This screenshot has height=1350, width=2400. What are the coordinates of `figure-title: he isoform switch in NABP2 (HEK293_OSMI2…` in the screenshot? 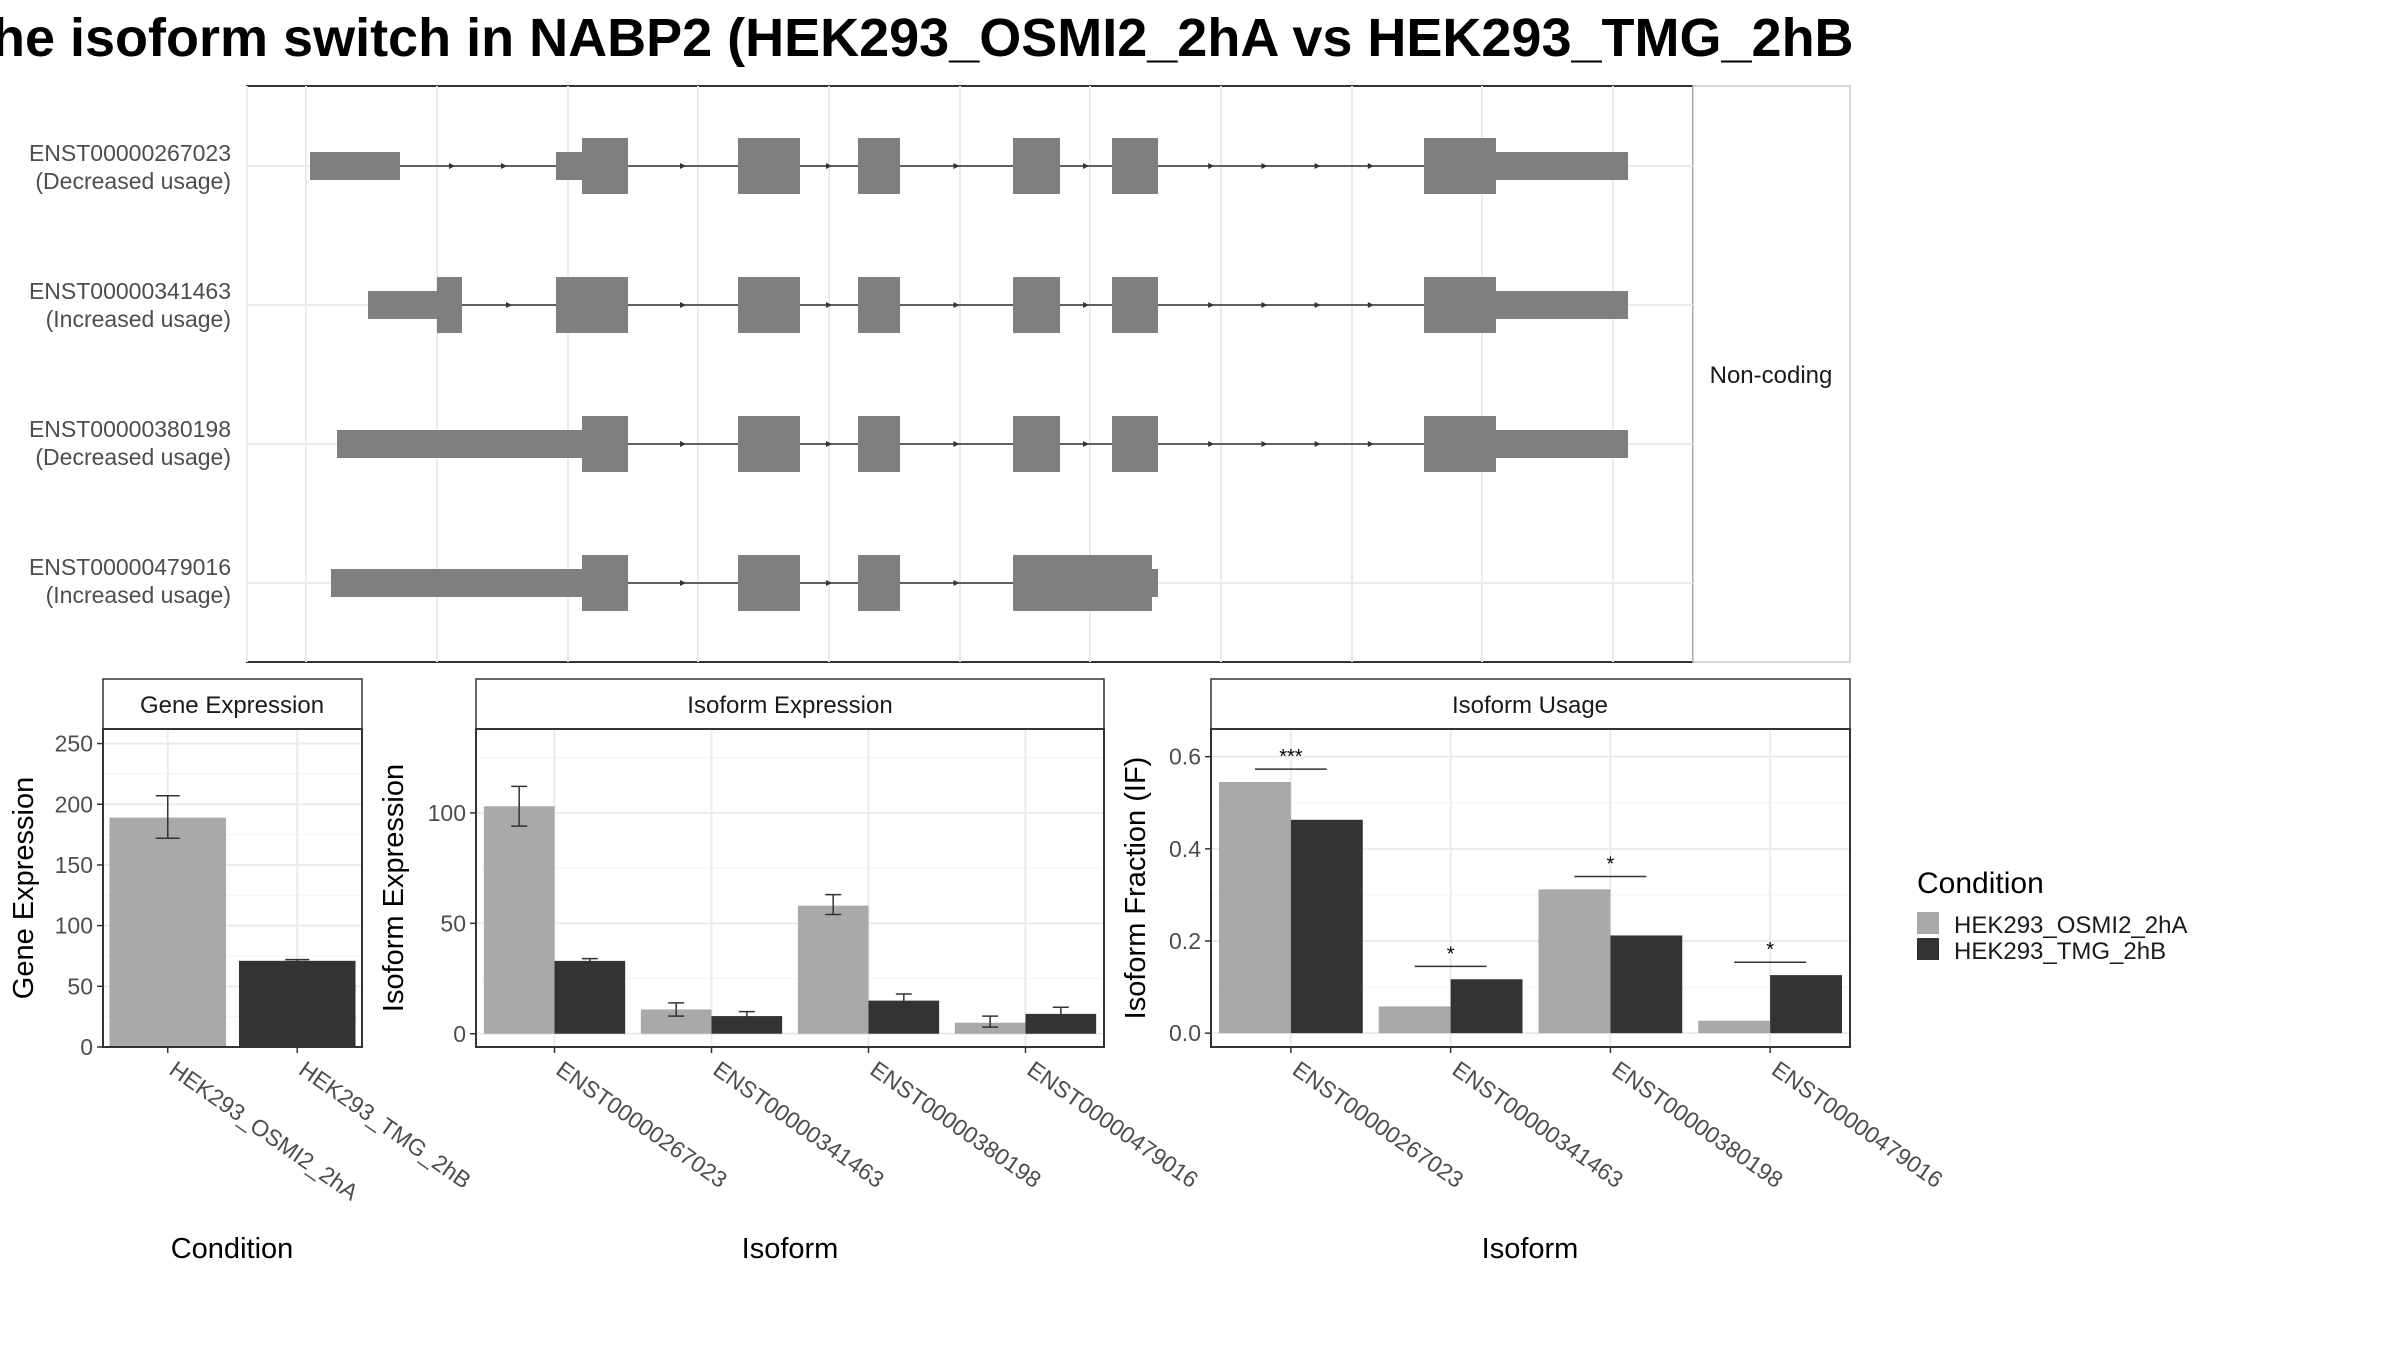 It's located at (927, 38).